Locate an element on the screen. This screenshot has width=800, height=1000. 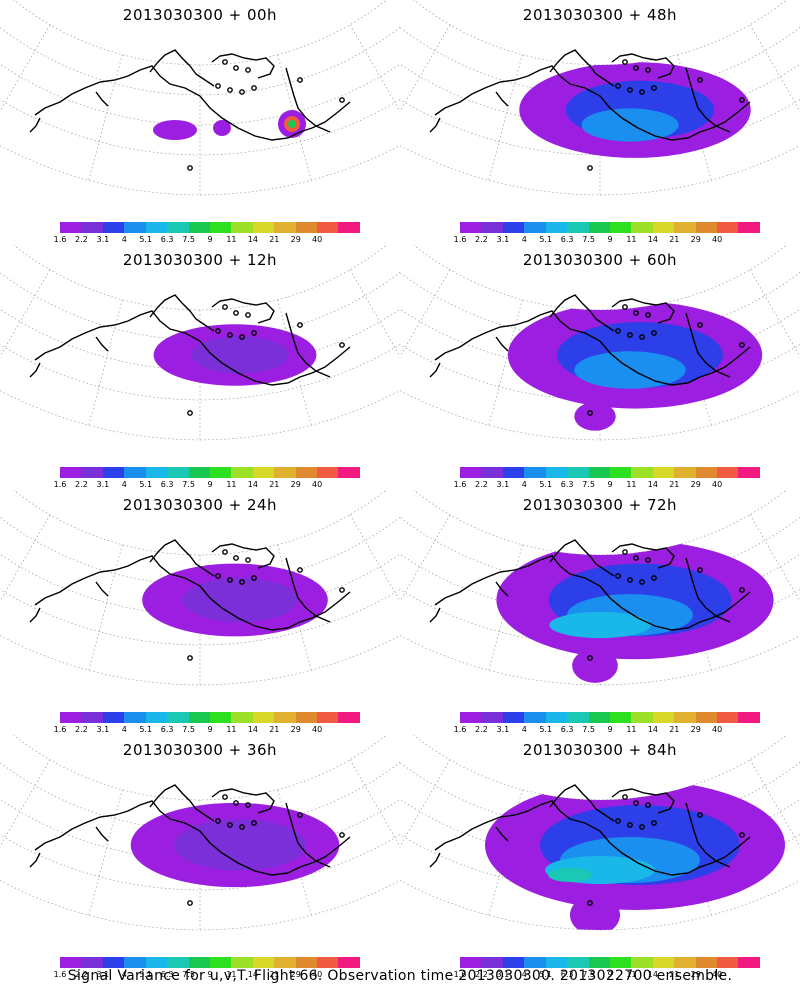
colorbar-tick-label: 2.2 is located at coordinates (81, 484).